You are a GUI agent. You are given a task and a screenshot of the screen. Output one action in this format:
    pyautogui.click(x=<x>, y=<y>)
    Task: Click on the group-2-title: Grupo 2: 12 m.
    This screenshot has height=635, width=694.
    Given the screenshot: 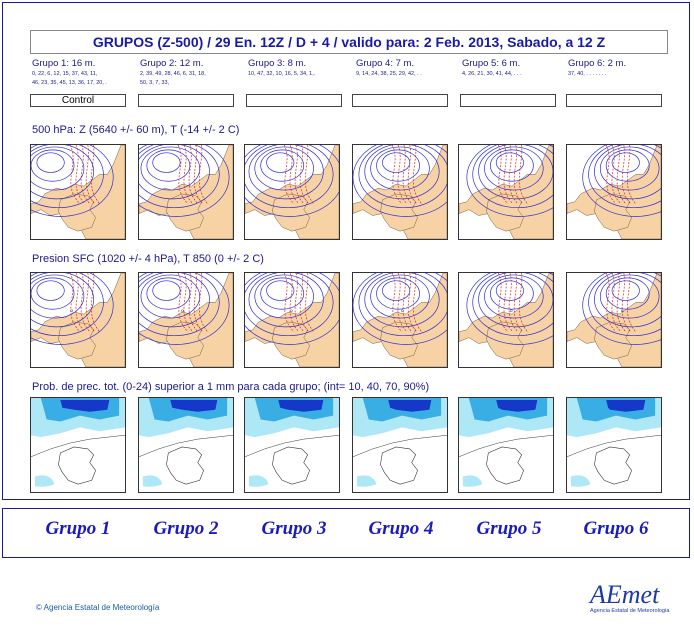 What is the action you would take?
    pyautogui.click(x=172, y=63)
    